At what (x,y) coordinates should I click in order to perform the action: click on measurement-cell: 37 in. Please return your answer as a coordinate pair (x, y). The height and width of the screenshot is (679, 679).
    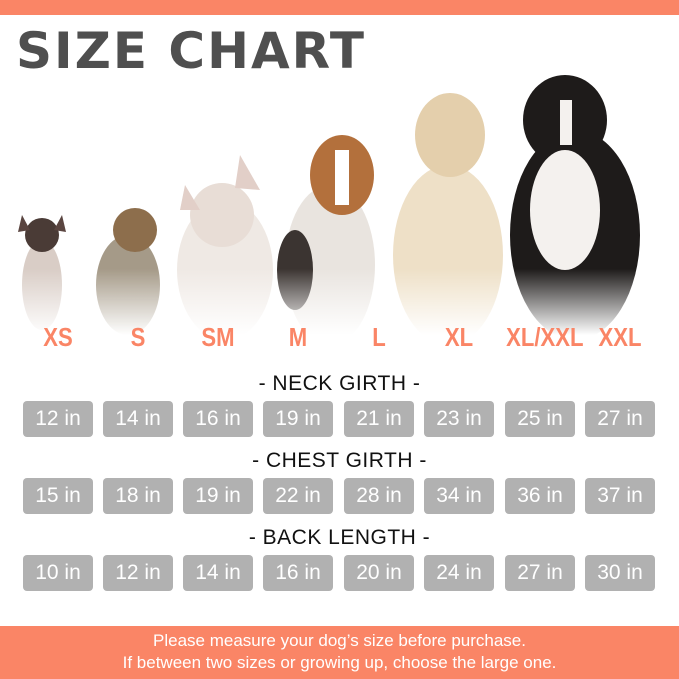
    Looking at the image, I should click on (620, 496).